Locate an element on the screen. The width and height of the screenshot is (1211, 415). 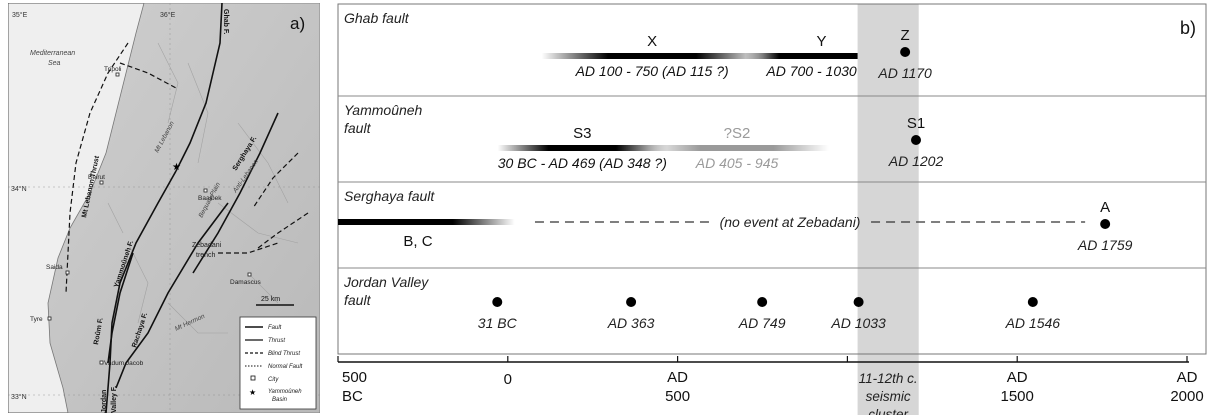
lat-label-33: 33°N is located at coordinates (19, 397).